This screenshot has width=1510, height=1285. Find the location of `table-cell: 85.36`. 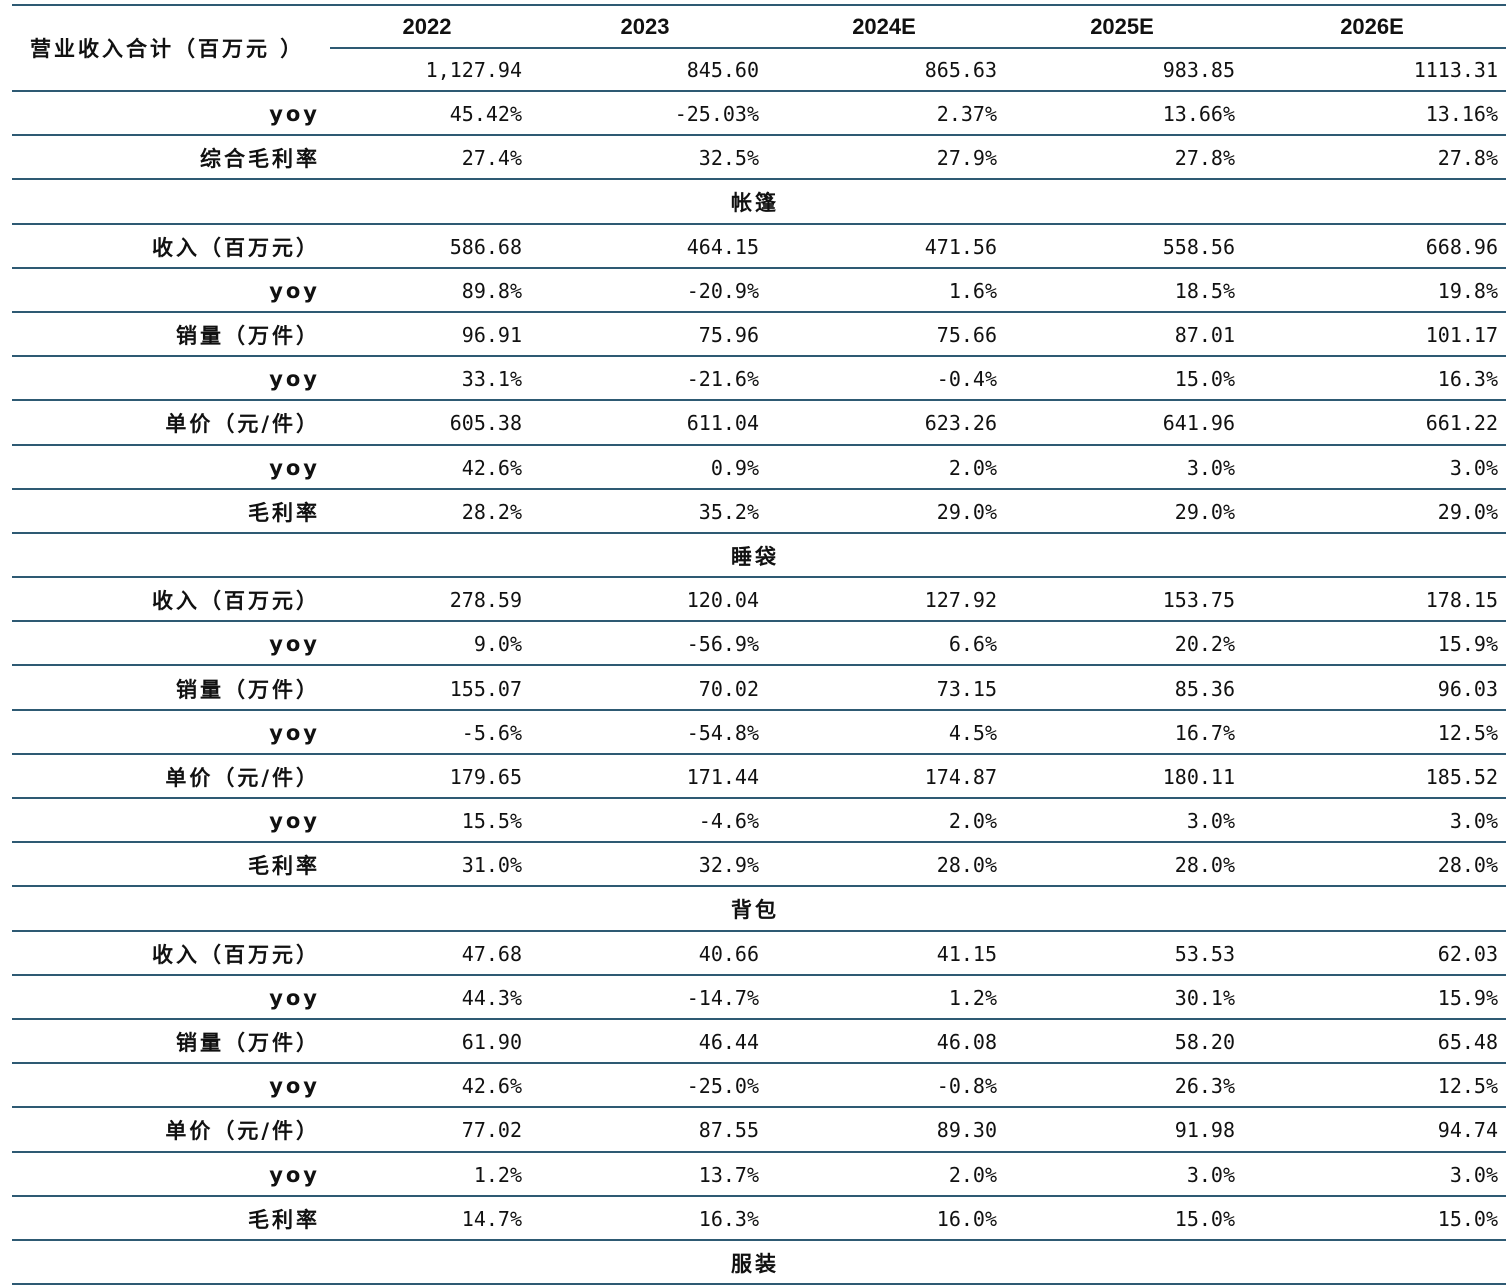

table-cell: 85.36 is located at coordinates (1204, 688).